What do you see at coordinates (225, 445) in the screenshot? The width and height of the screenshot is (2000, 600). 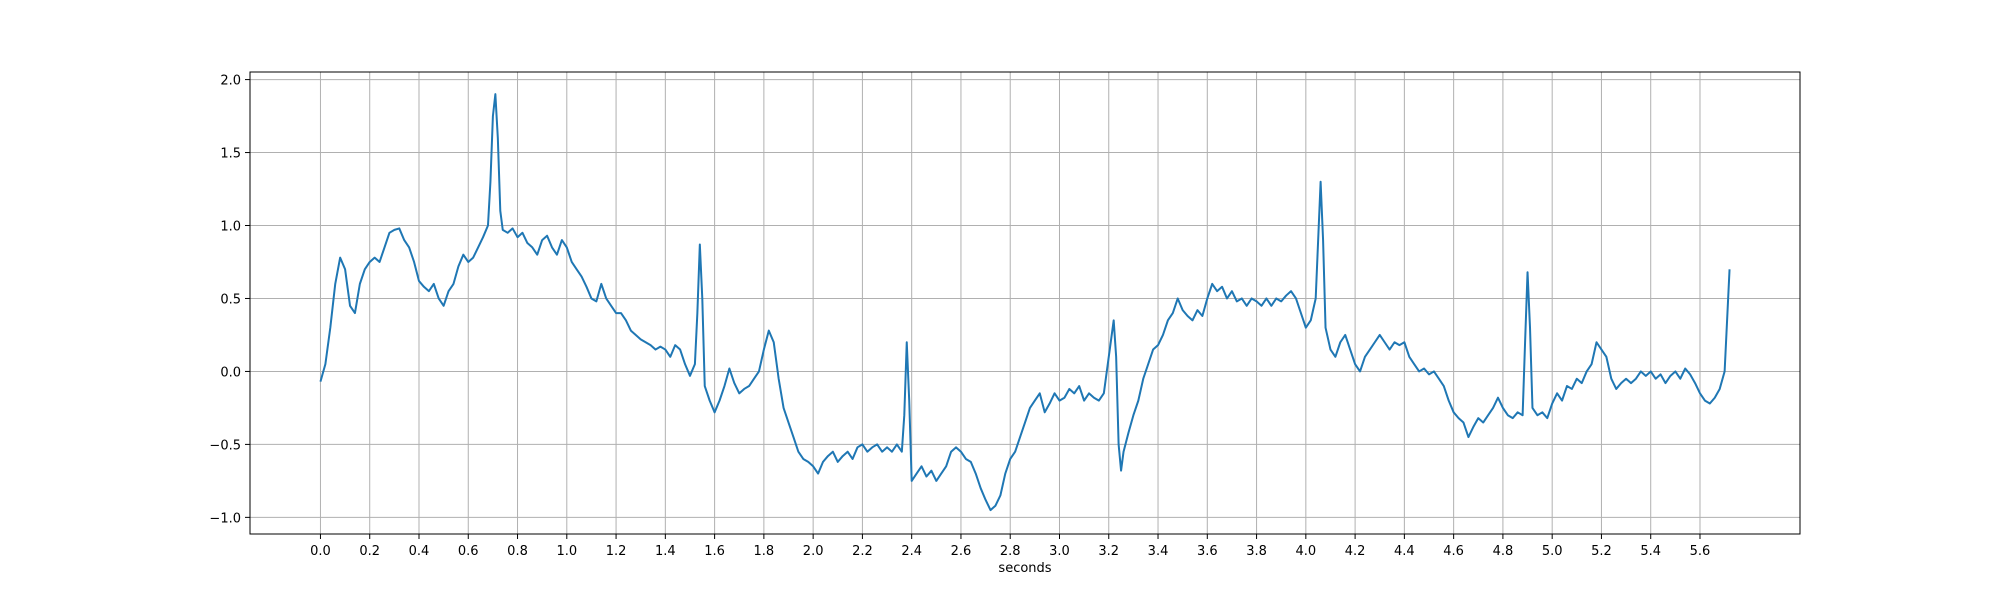 I see `y-tick-label: −0.5` at bounding box center [225, 445].